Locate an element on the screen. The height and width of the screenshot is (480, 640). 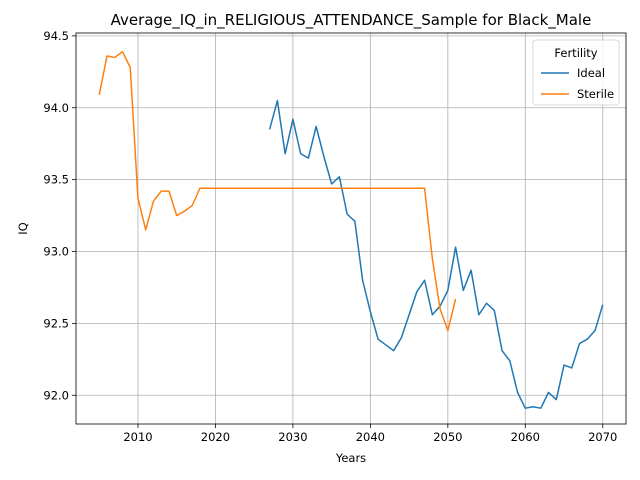
y-ticks: 92.0 92.5 93.0 93.5 94.0 94.5 is located at coordinates (59, 215).